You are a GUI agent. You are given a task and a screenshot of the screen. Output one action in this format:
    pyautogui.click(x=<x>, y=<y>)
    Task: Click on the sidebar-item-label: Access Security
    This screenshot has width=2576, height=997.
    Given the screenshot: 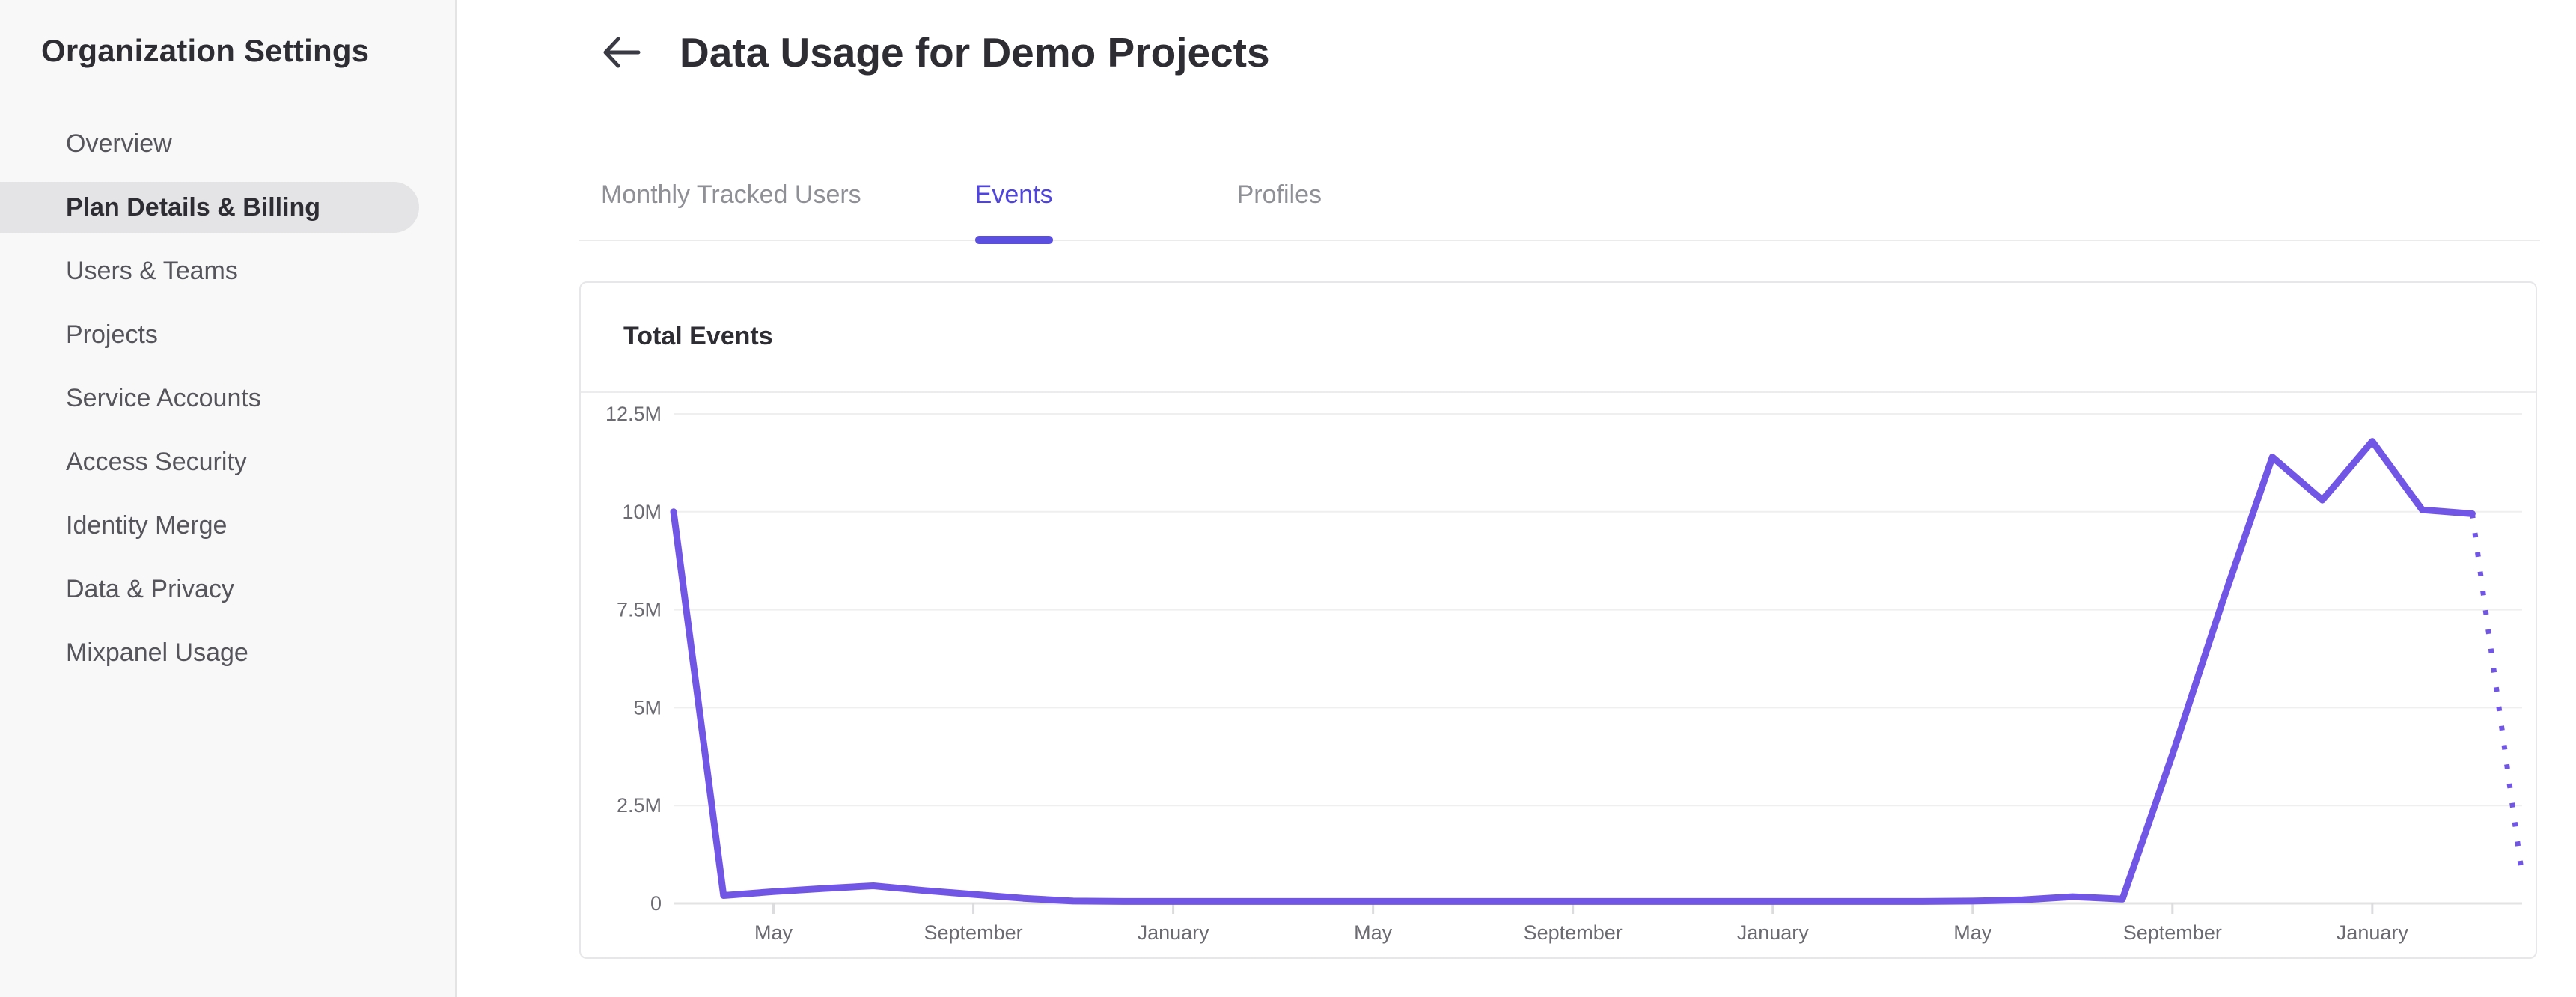 What is the action you would take?
    pyautogui.click(x=156, y=461)
    